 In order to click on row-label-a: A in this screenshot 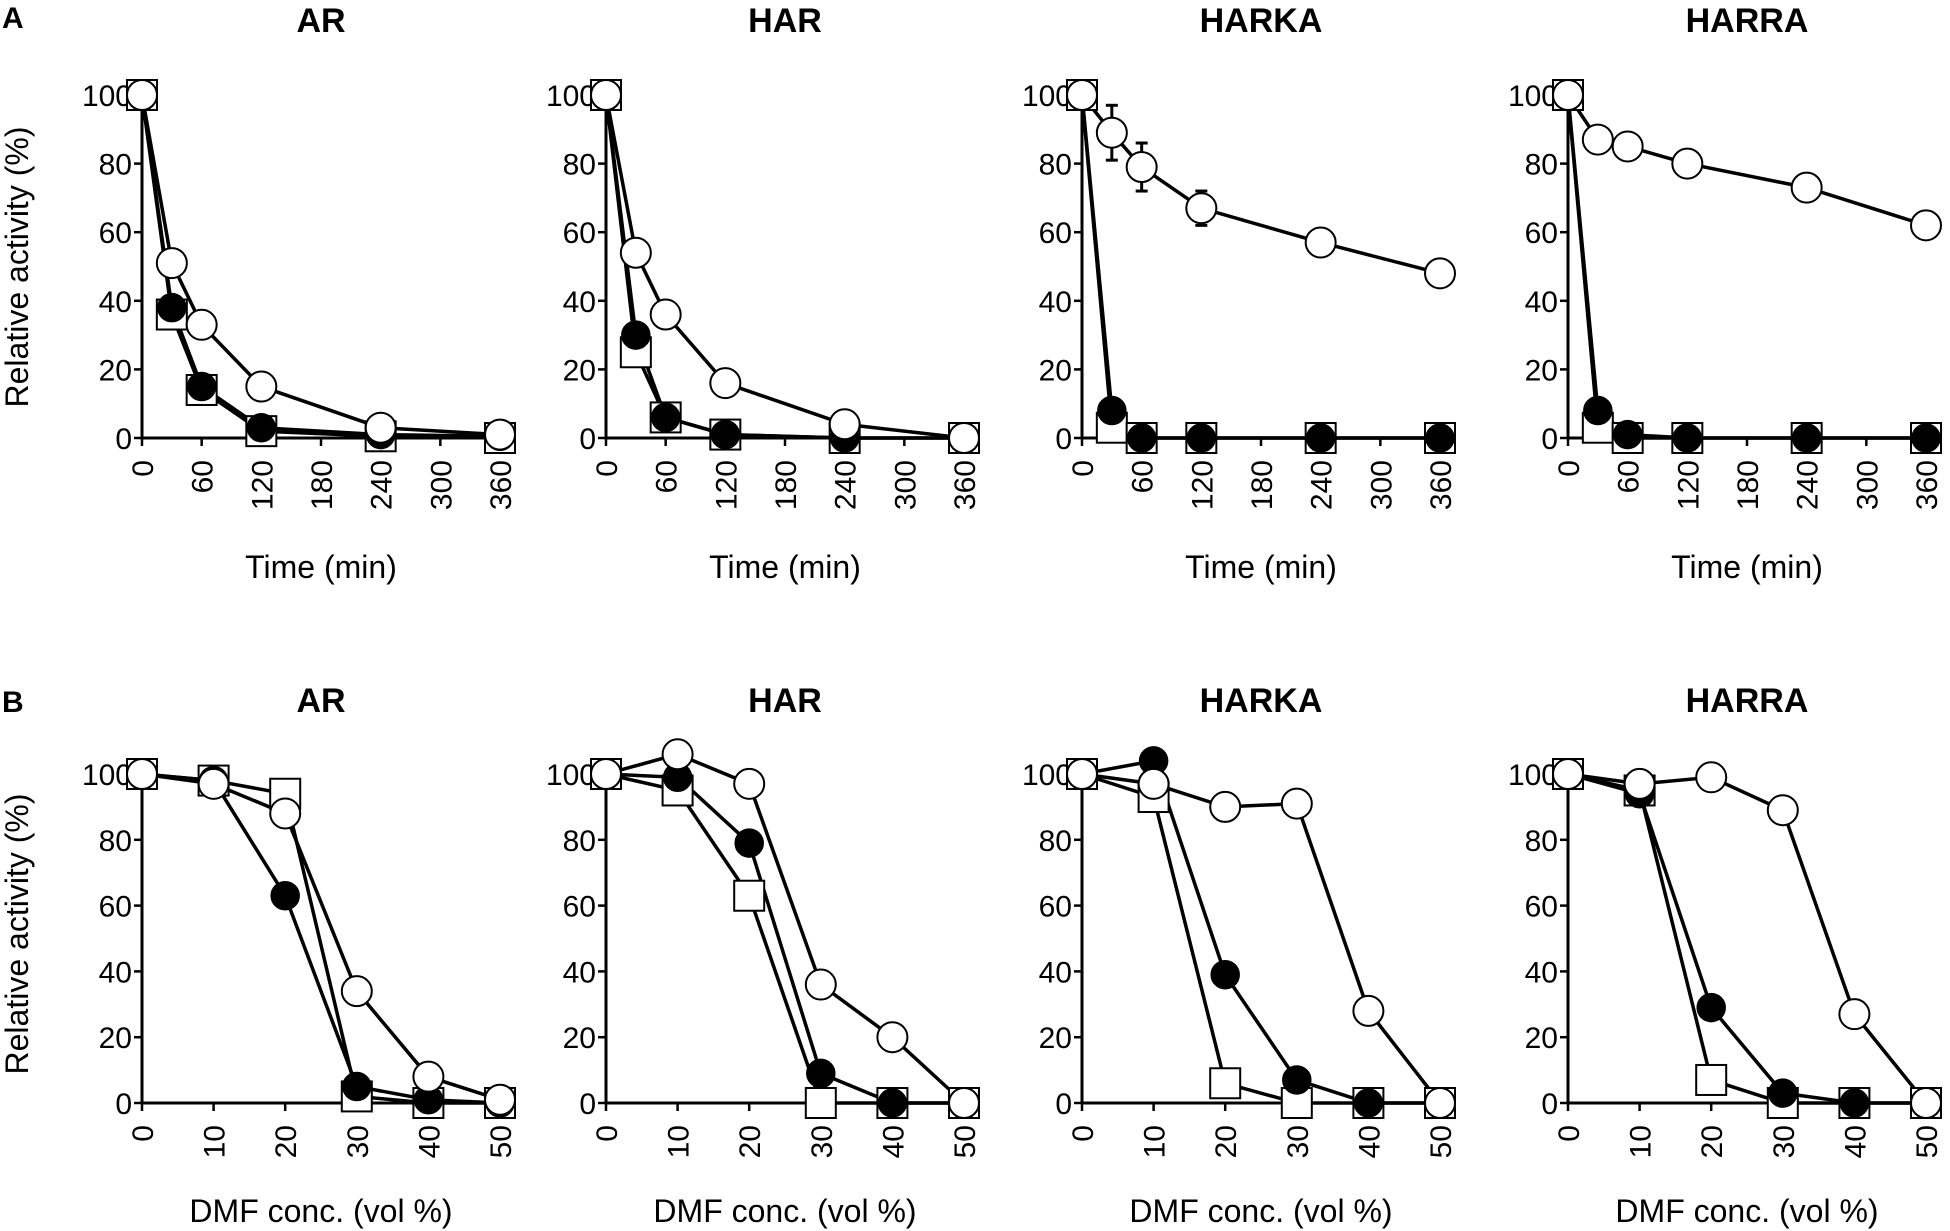, I will do `click(13, 18)`.